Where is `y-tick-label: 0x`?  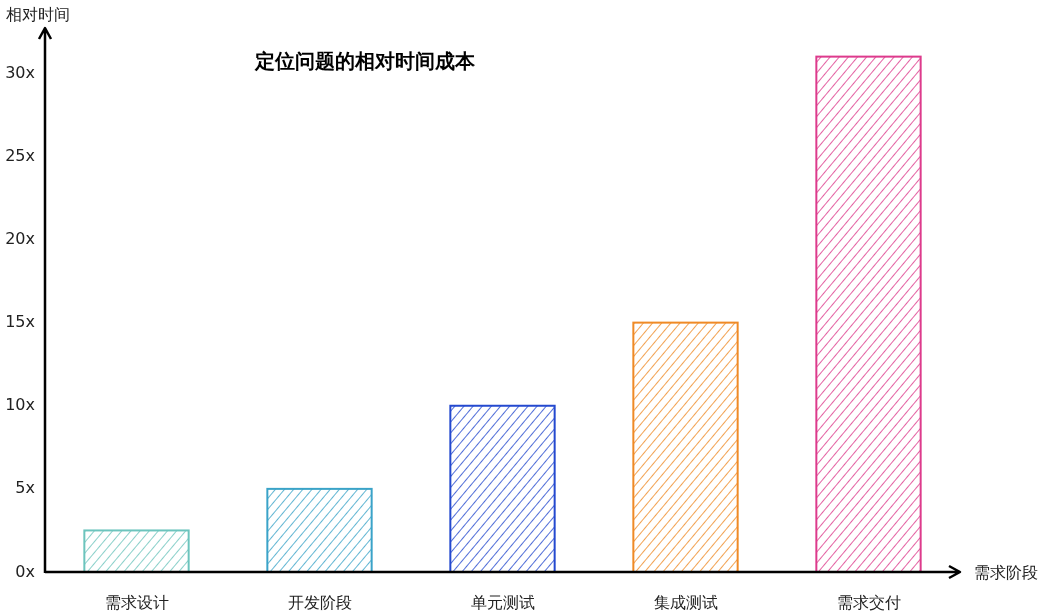 y-tick-label: 0x is located at coordinates (25, 571).